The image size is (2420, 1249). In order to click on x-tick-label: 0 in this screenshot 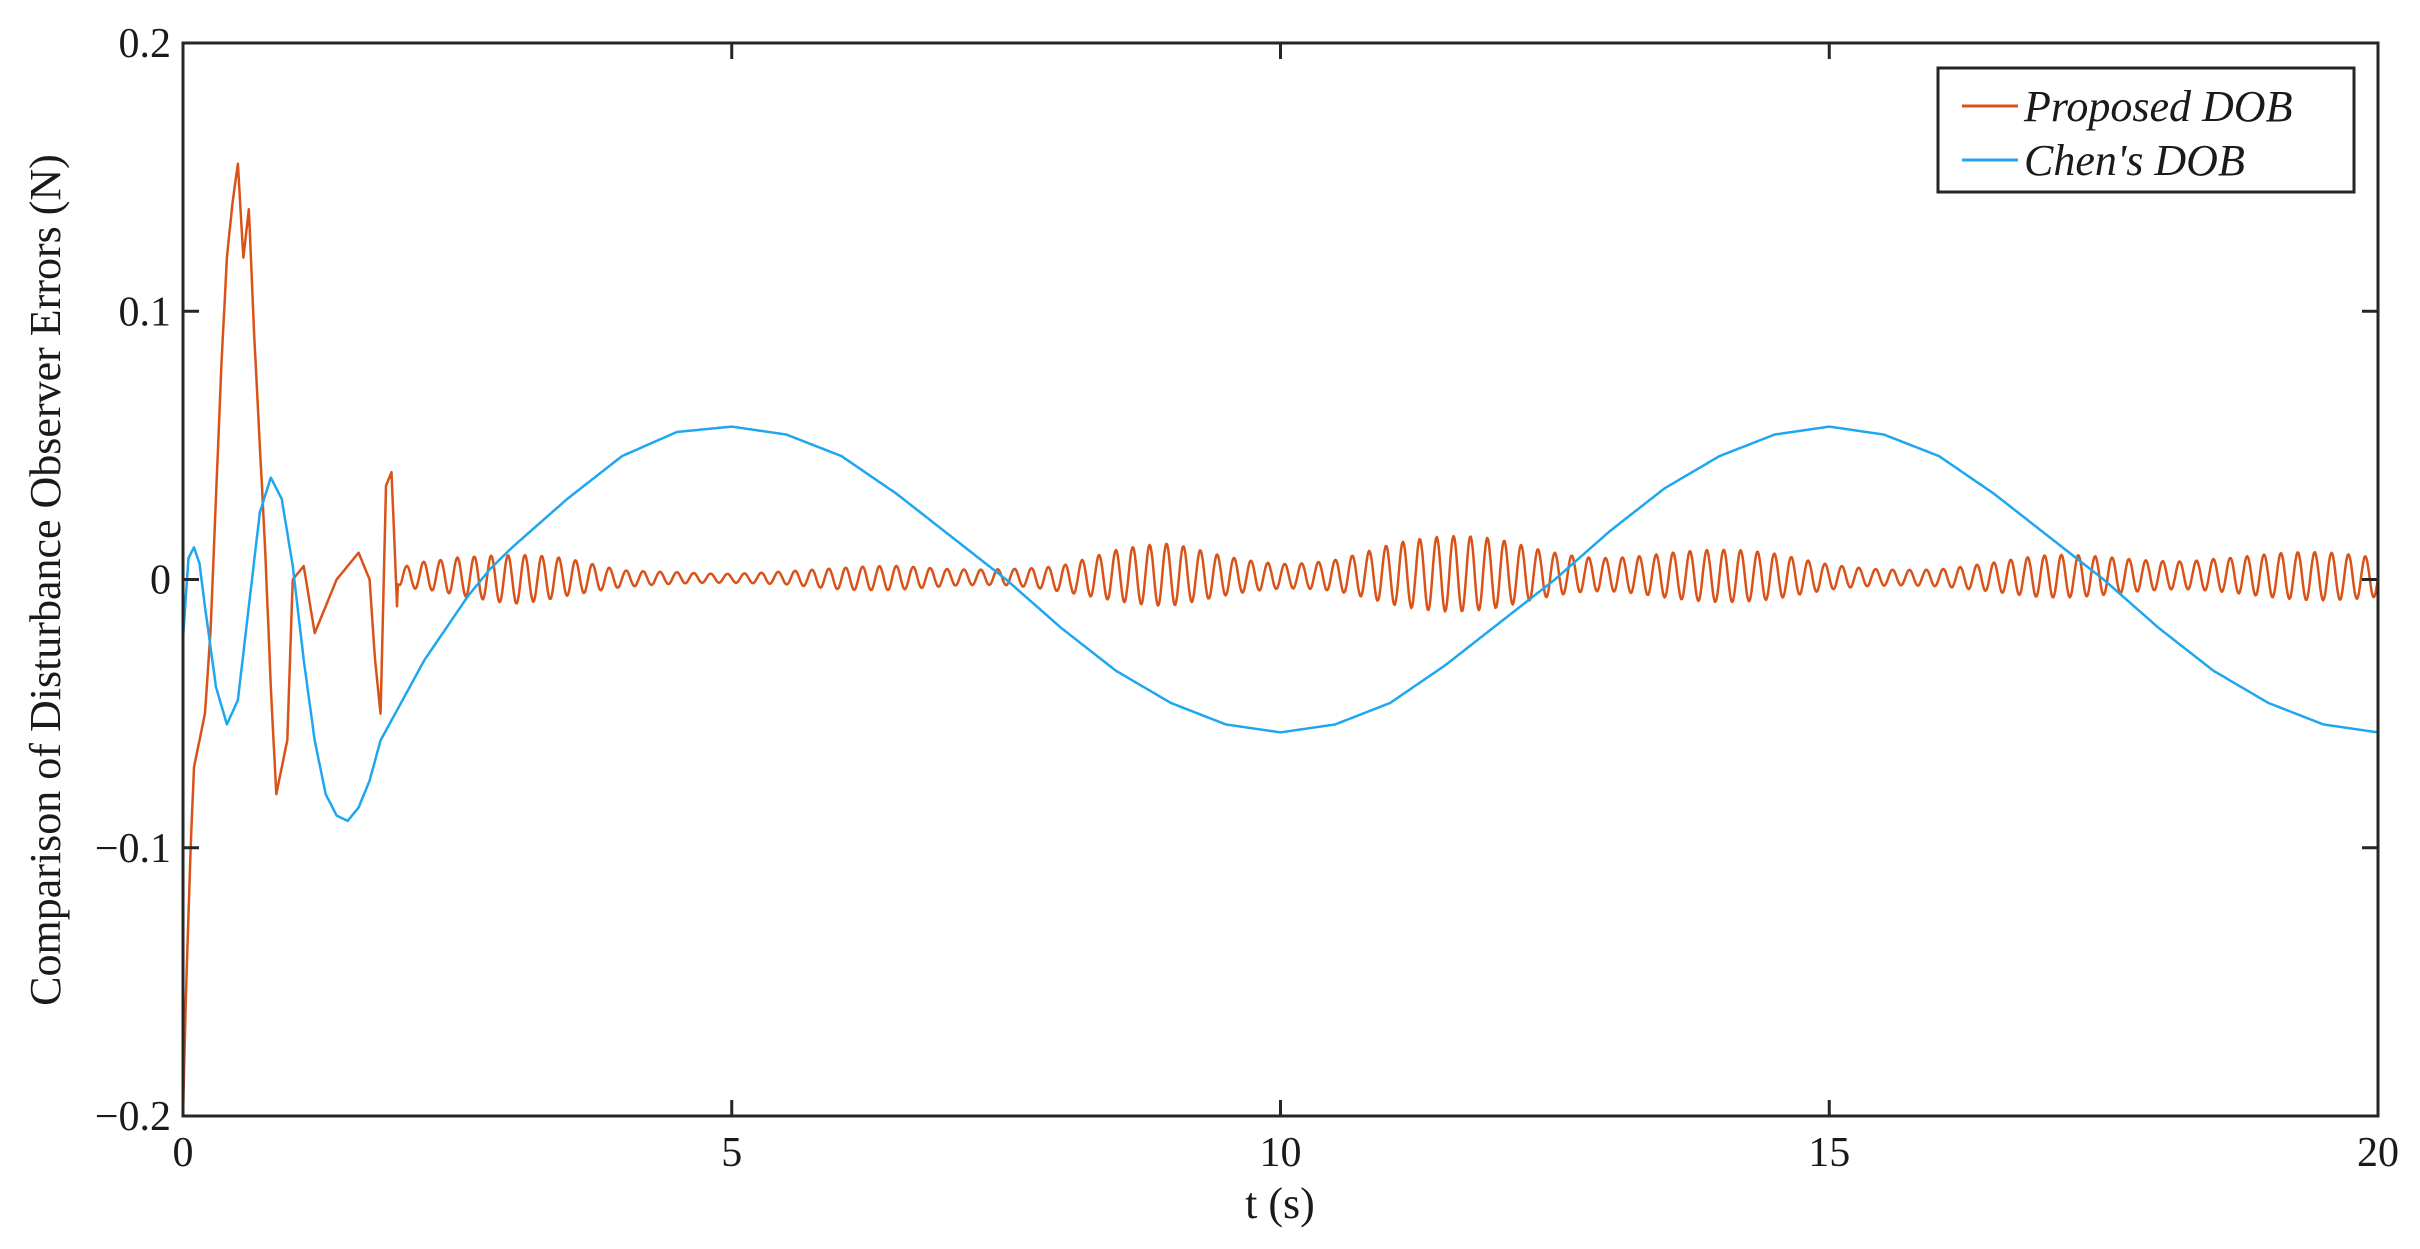, I will do `click(183, 1153)`.